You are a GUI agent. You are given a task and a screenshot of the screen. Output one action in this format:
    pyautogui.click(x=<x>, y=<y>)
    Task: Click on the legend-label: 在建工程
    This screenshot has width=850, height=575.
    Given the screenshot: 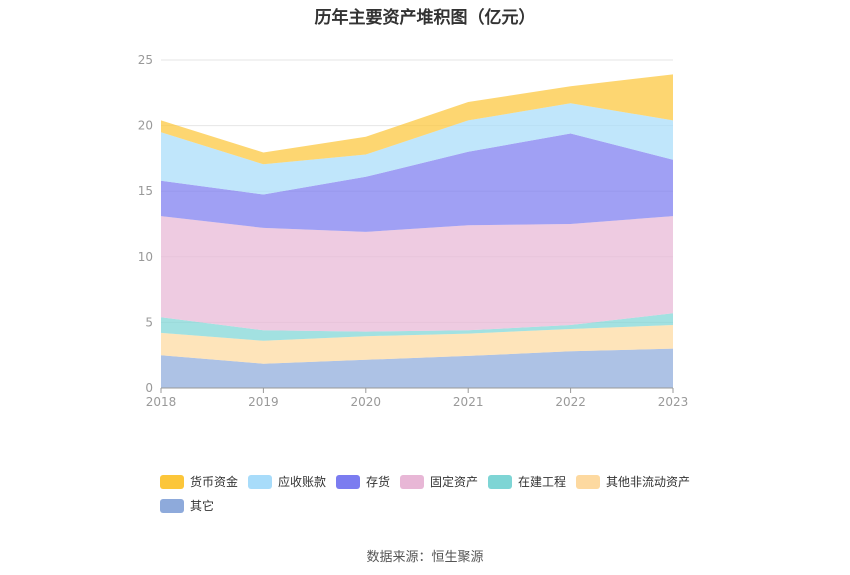 What is the action you would take?
    pyautogui.click(x=542, y=482)
    